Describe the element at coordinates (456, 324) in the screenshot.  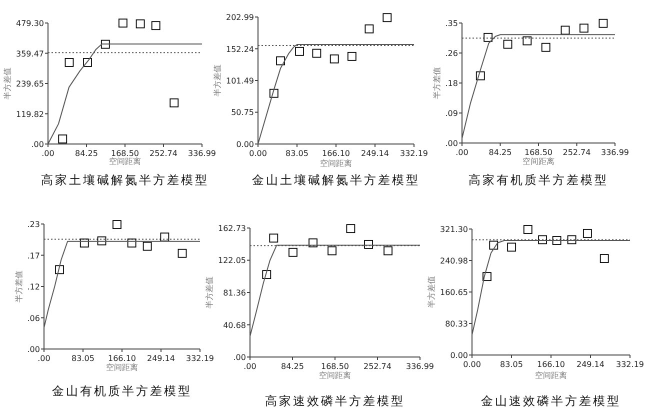
I see `y-tick-label: 80.33` at that location.